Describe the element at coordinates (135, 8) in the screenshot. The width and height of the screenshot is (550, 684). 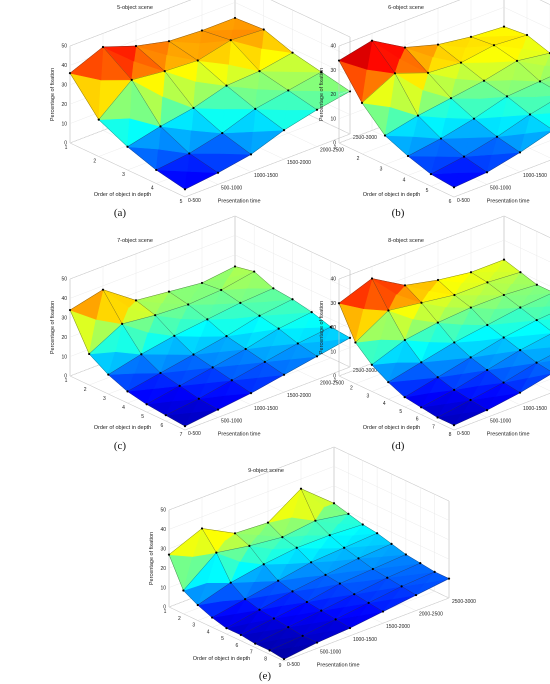
I see `chart-title: 5-object scene` at that location.